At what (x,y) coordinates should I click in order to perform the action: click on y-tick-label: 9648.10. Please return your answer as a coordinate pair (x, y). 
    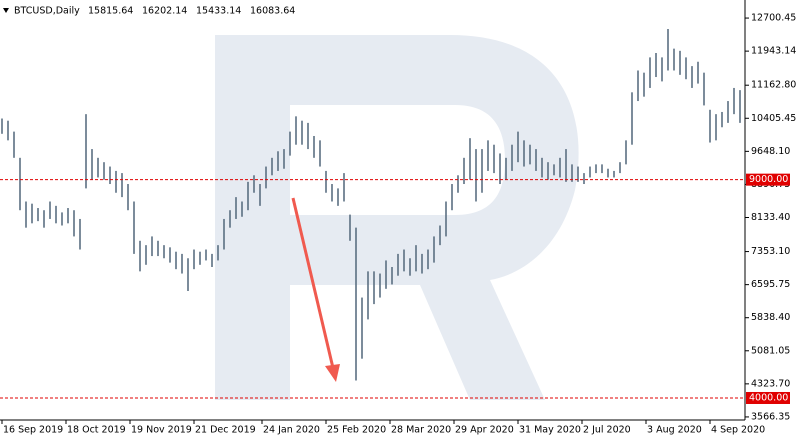
    Looking at the image, I should click on (770, 151).